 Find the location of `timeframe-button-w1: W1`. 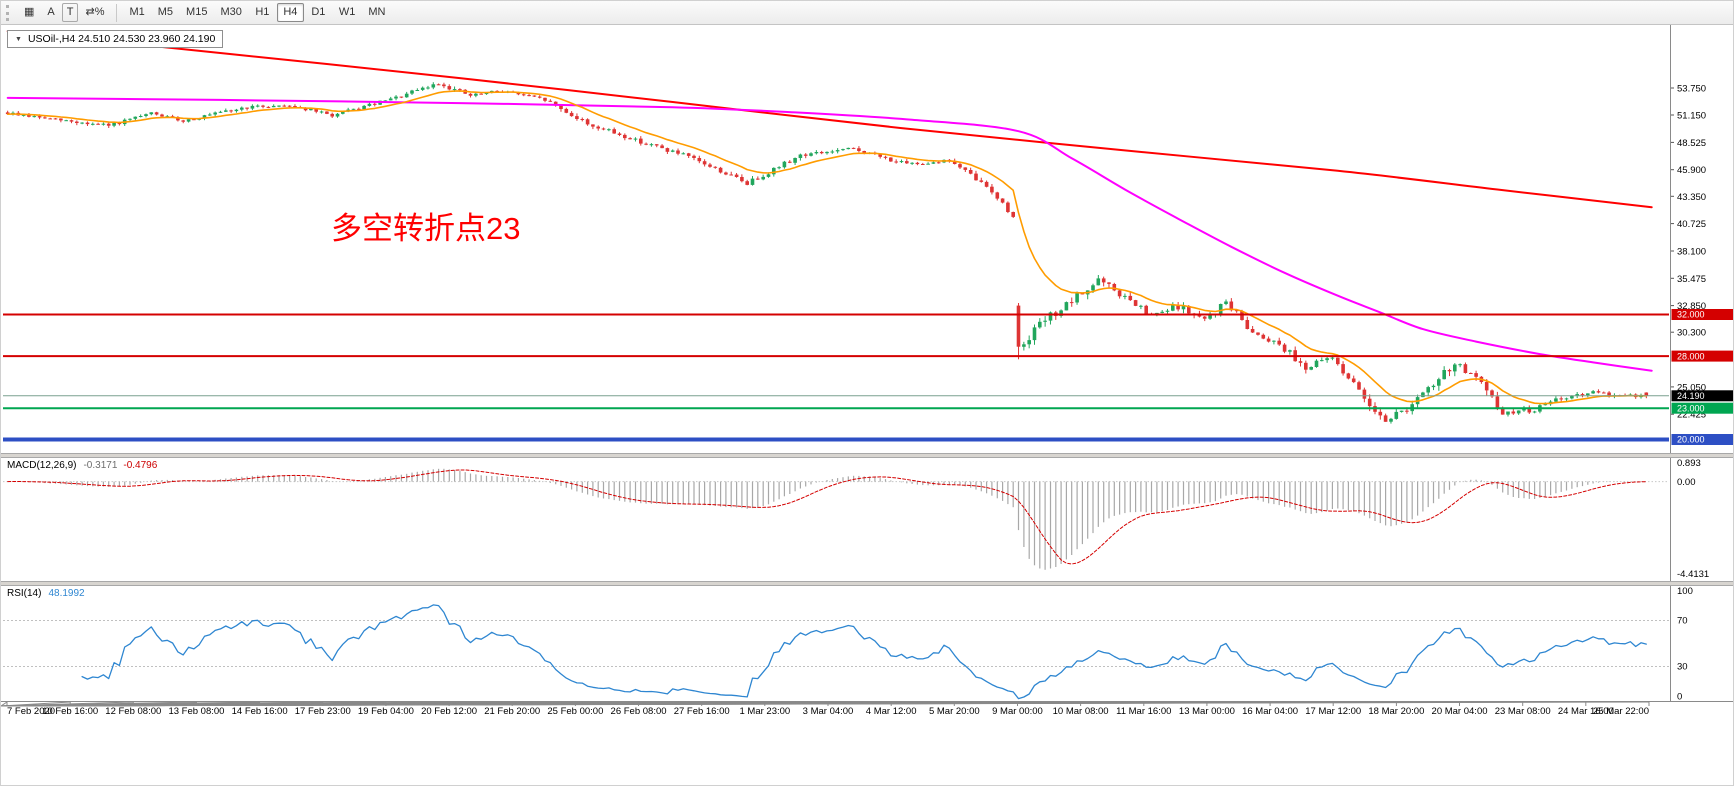

timeframe-button-w1: W1 is located at coordinates (347, 12).